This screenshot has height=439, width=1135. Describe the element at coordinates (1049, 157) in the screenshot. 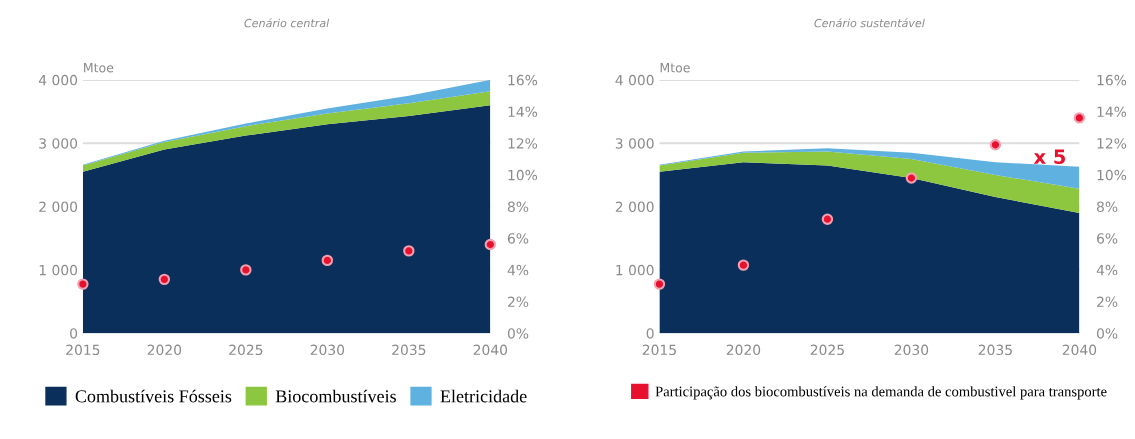

I see `annotation: x 5` at that location.